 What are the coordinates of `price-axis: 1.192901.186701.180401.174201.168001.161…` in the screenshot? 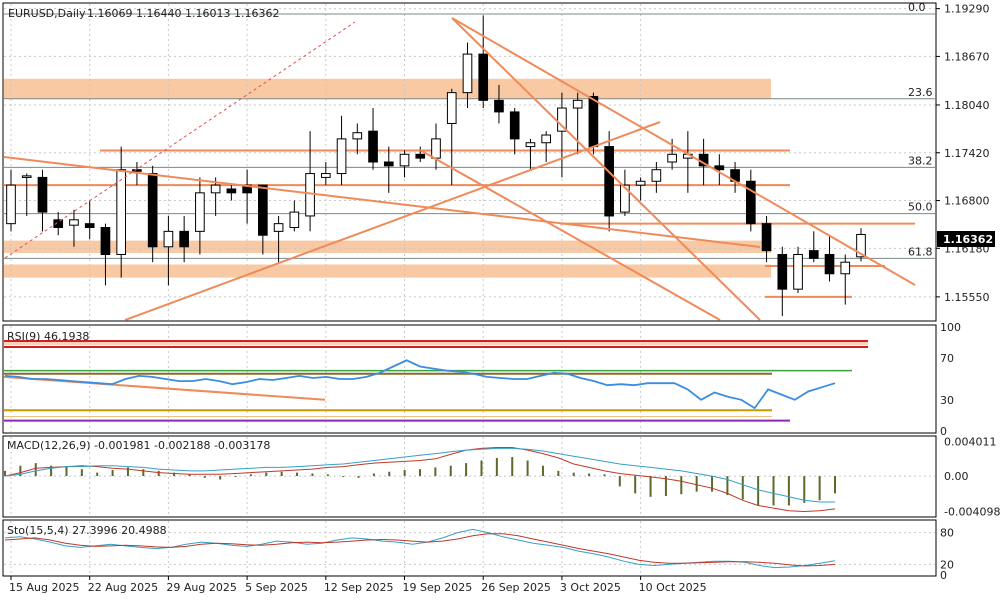 It's located at (963, 153).